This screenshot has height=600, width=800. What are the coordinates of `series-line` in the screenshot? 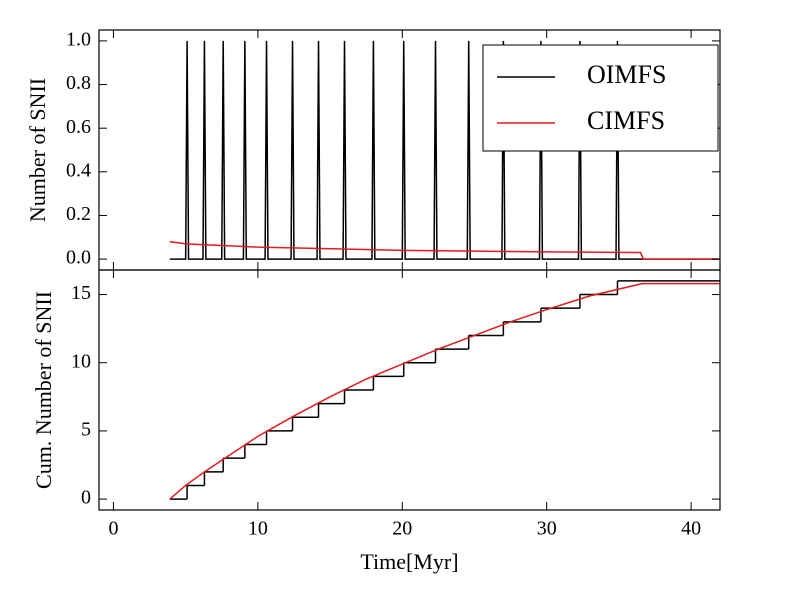 It's located at (444, 250).